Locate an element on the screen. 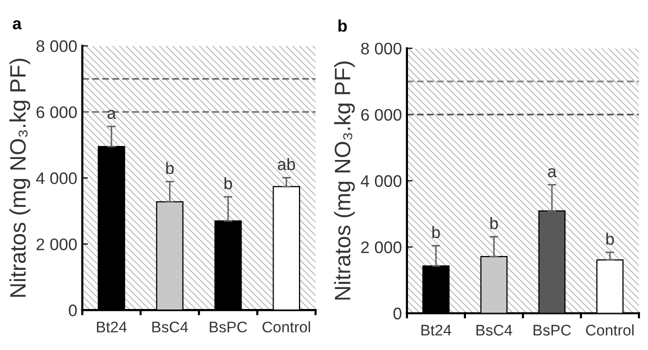  chart-title: b is located at coordinates (342, 26).